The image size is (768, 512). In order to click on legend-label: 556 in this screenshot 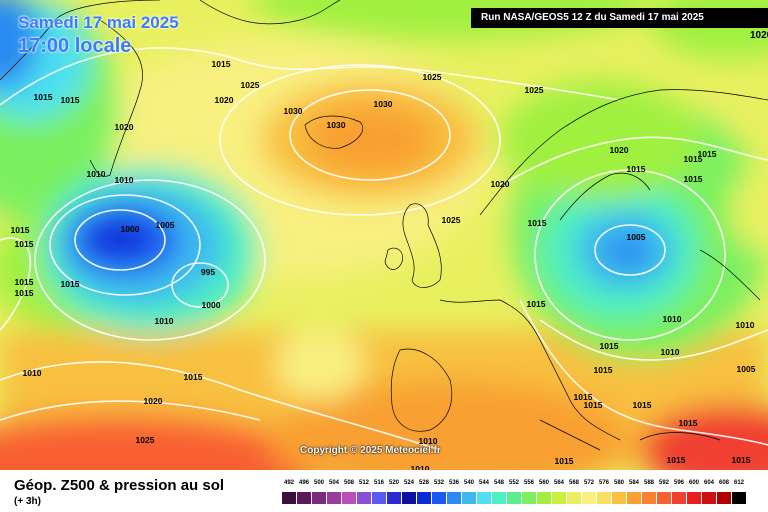, I will do `click(528, 483)`.